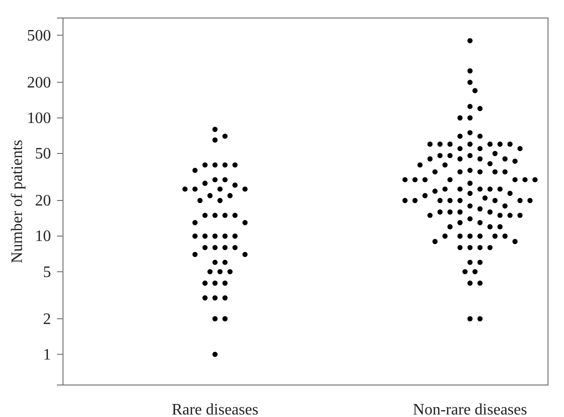  I want to click on y-tick-label: 200, so click(39, 83).